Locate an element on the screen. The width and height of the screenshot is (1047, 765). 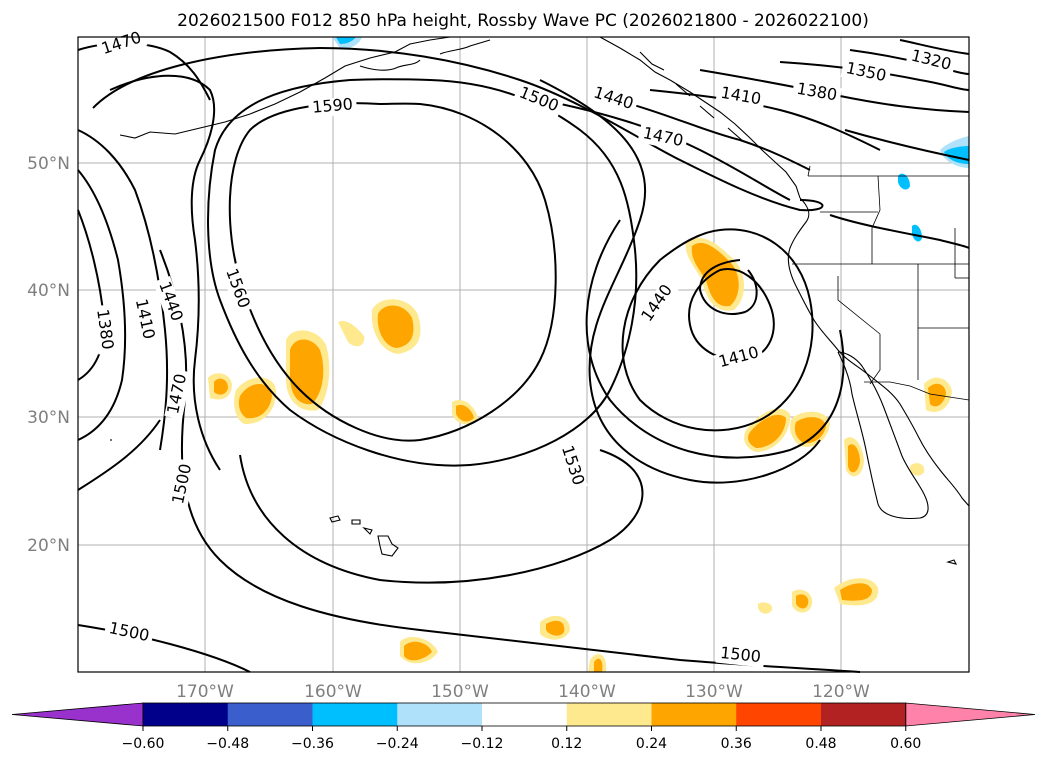
lon-label: 150°W is located at coordinates (460, 692).